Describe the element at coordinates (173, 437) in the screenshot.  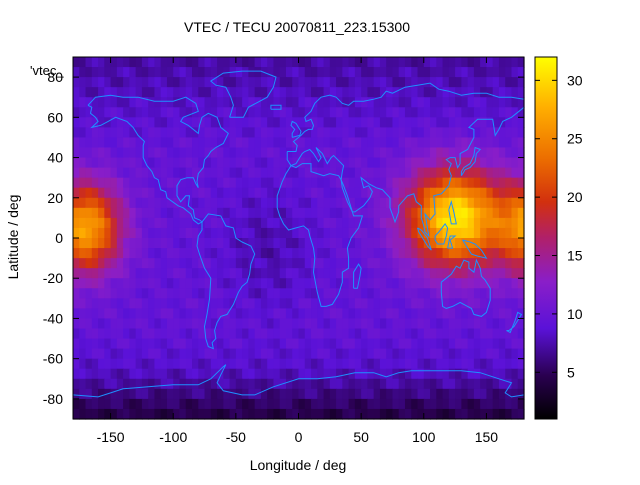
I see `x-tick-label: -100` at that location.